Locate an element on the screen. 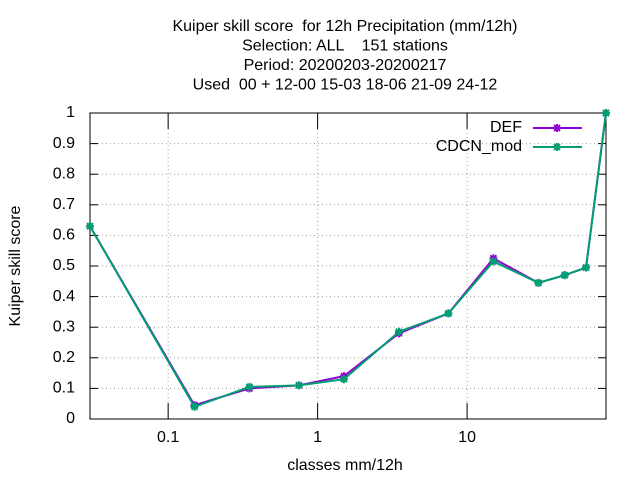  x-tick-label: 1 is located at coordinates (317, 437).